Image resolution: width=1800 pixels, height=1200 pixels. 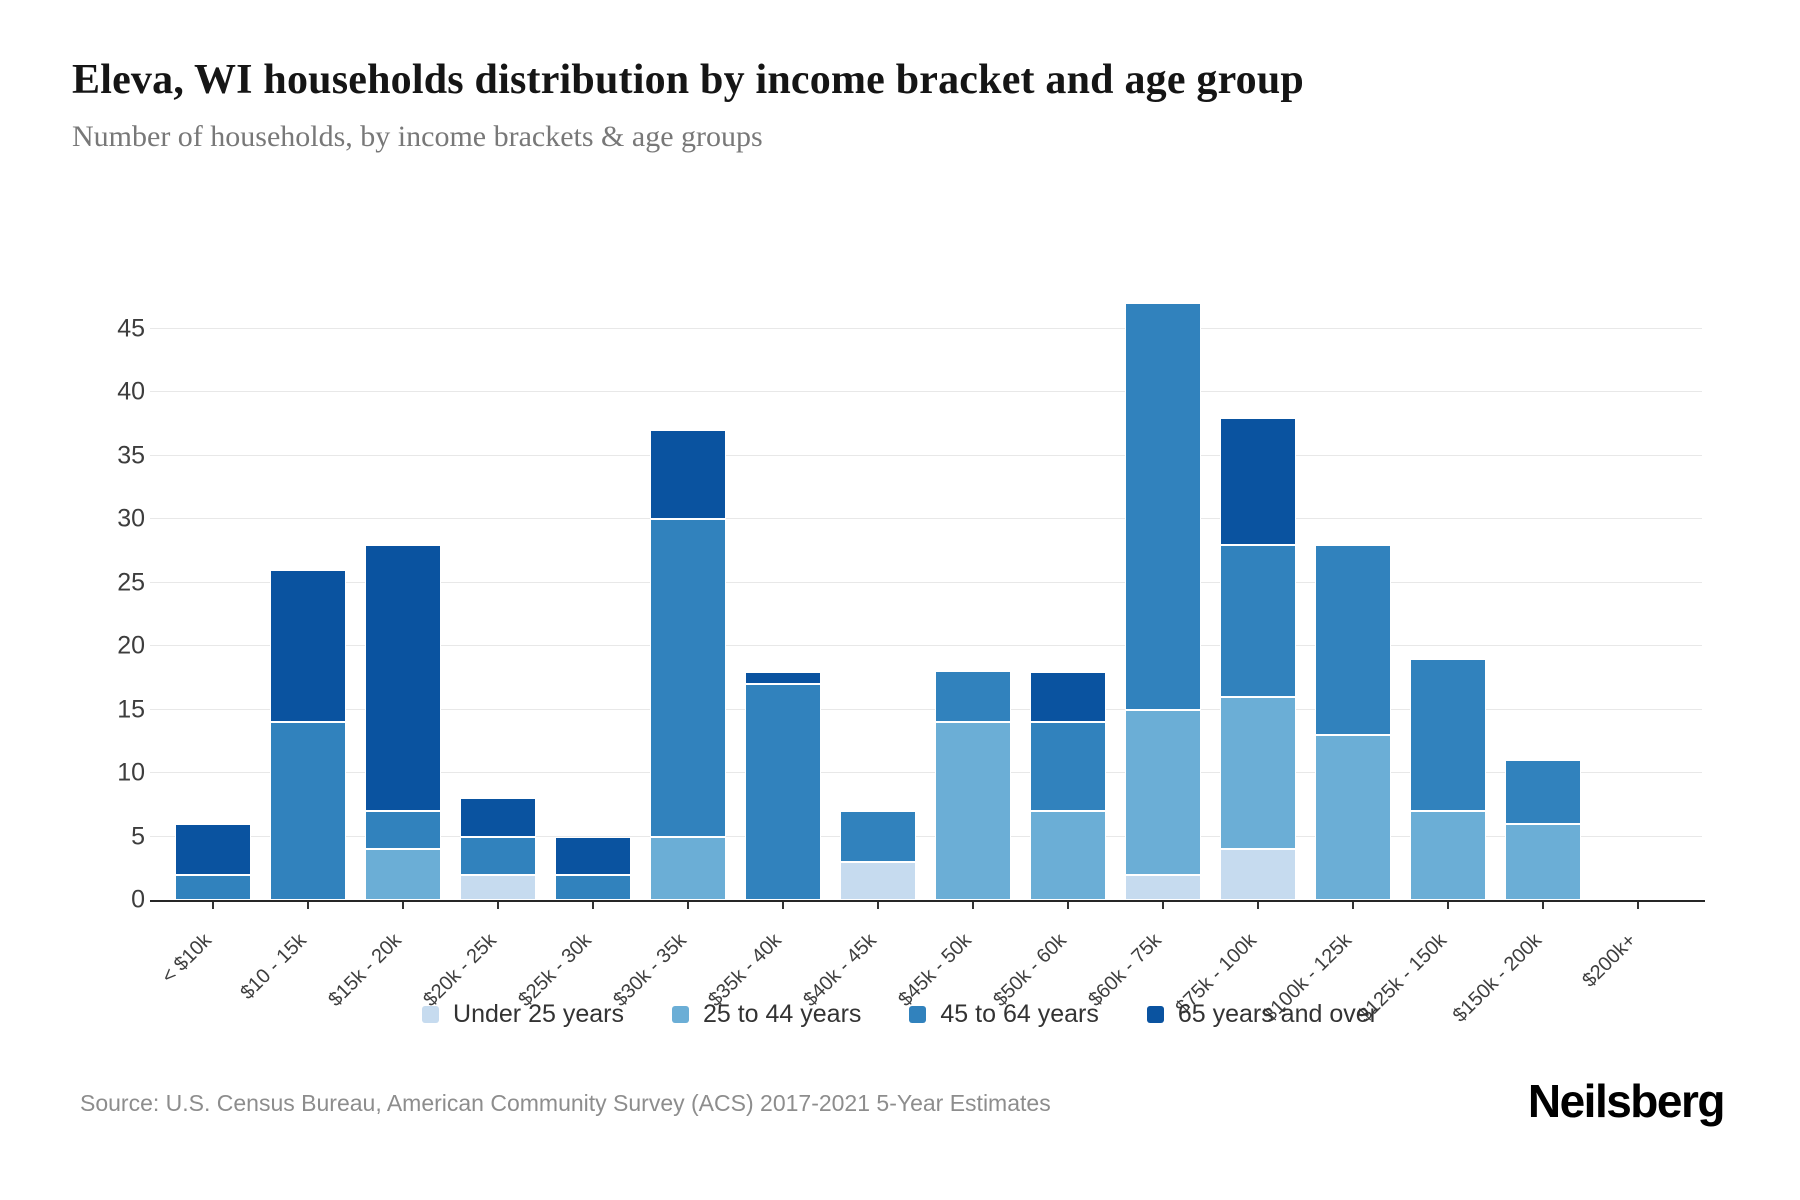 What do you see at coordinates (927, 901) in the screenshot?
I see `x-axis-line` at bounding box center [927, 901].